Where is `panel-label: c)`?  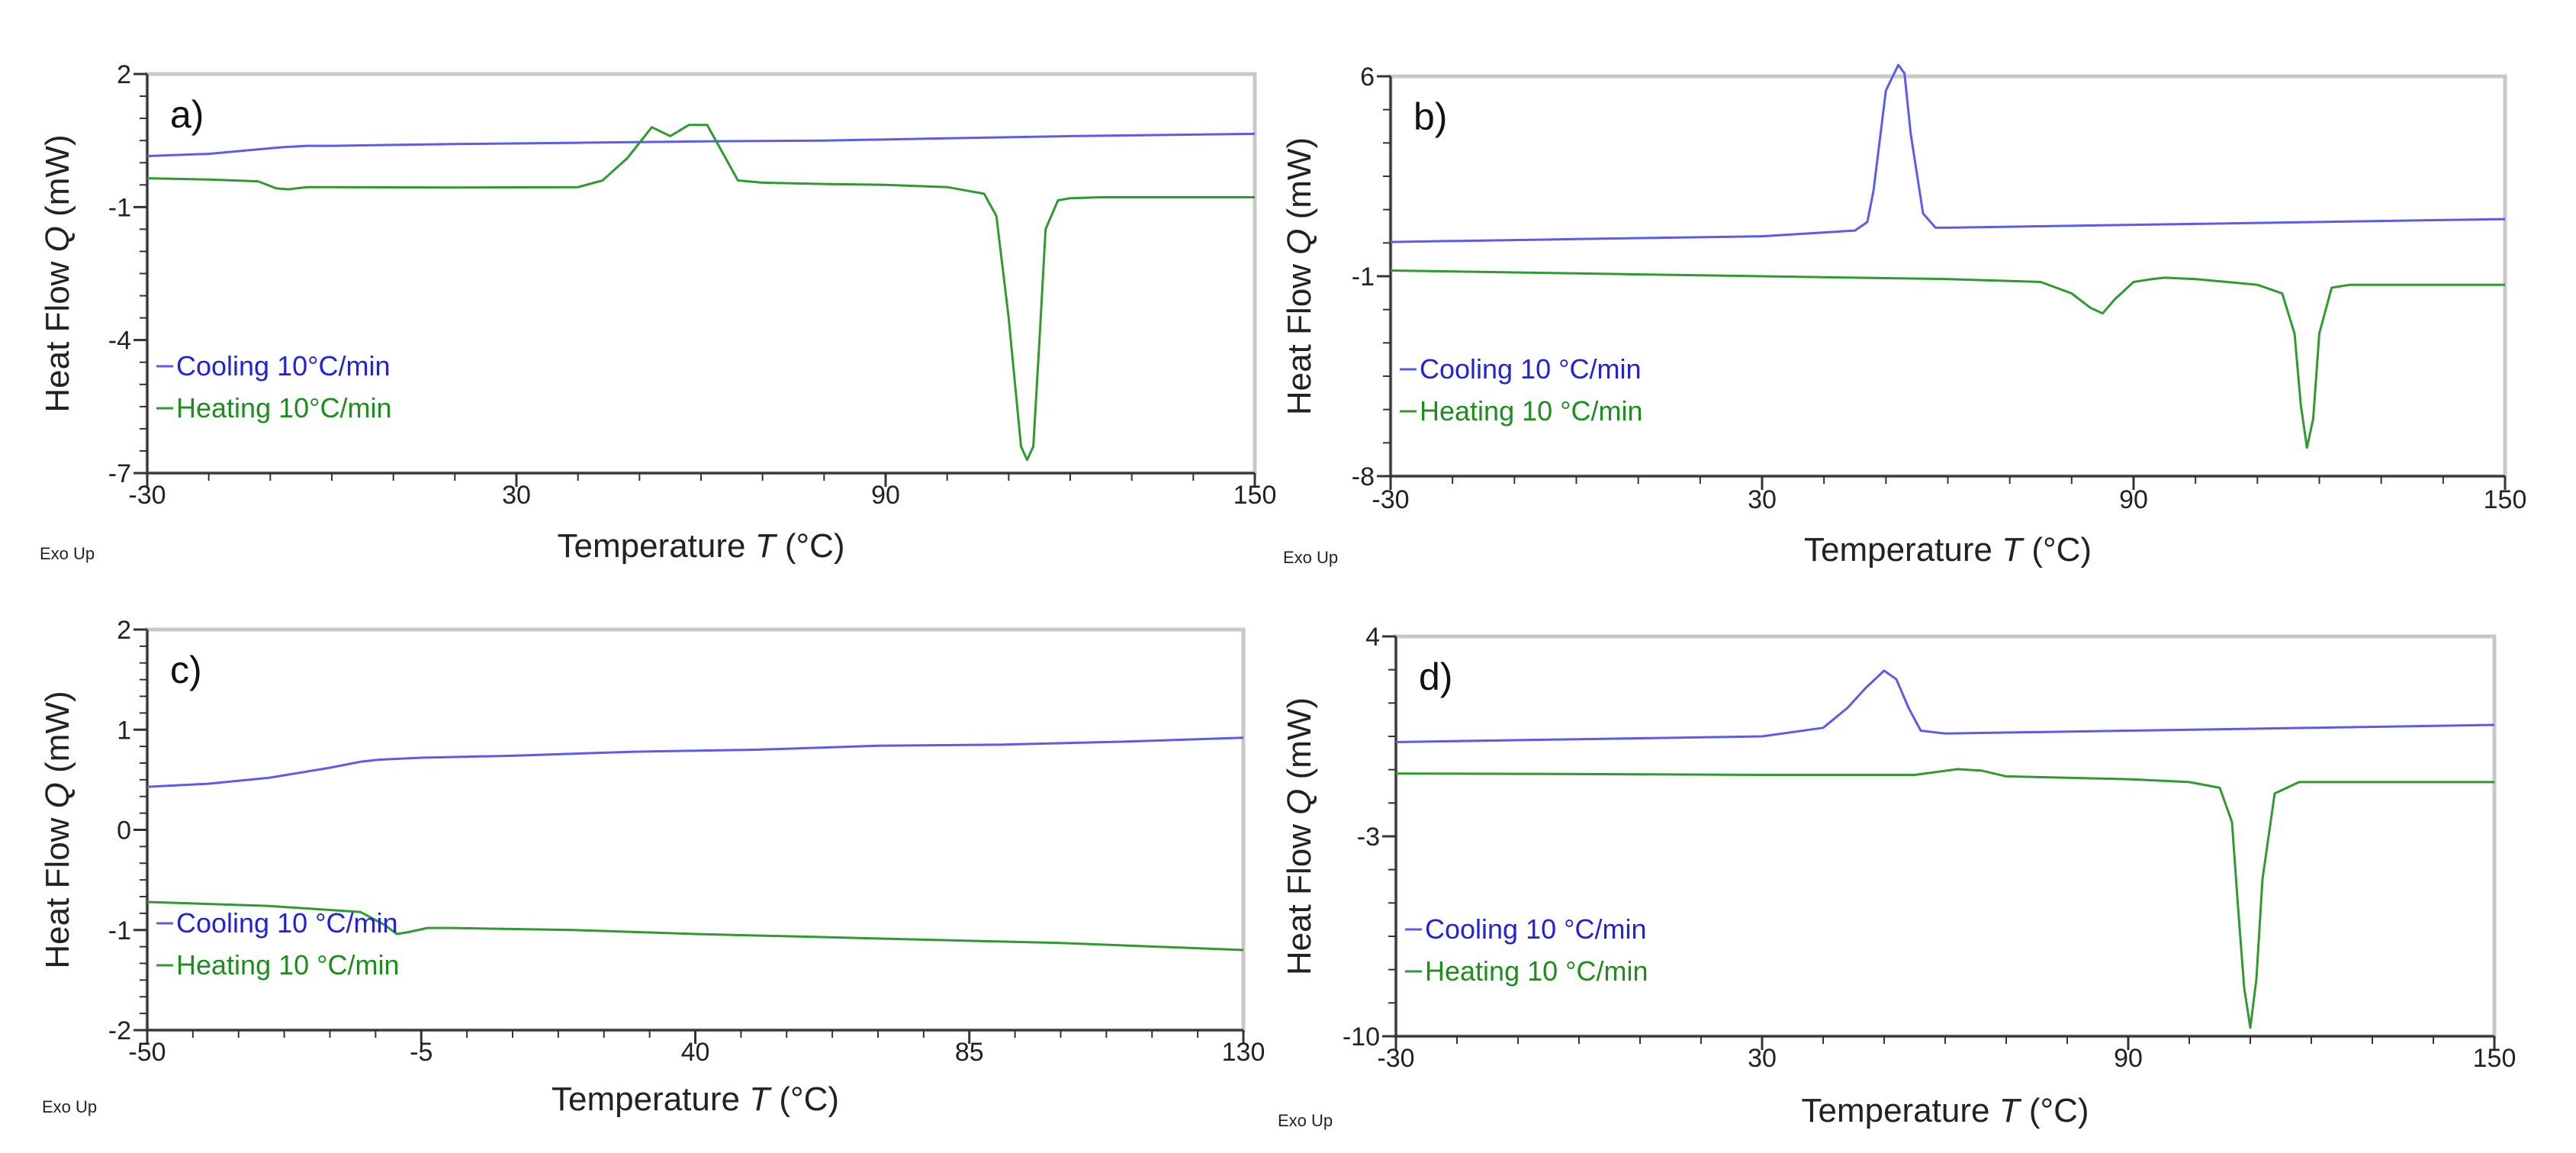
panel-label: c) is located at coordinates (186, 670).